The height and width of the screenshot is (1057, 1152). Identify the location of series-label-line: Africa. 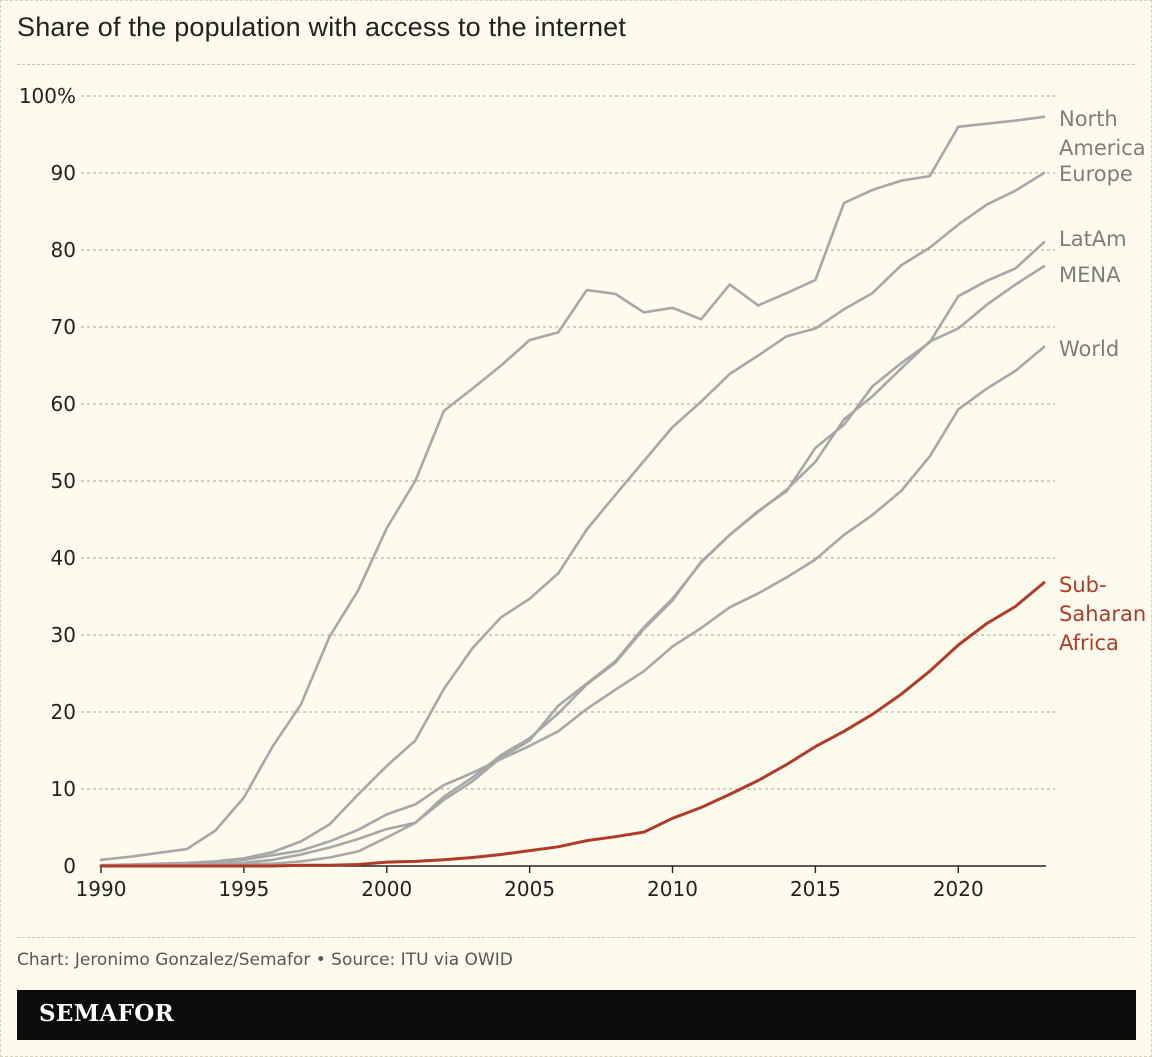
(1089, 643).